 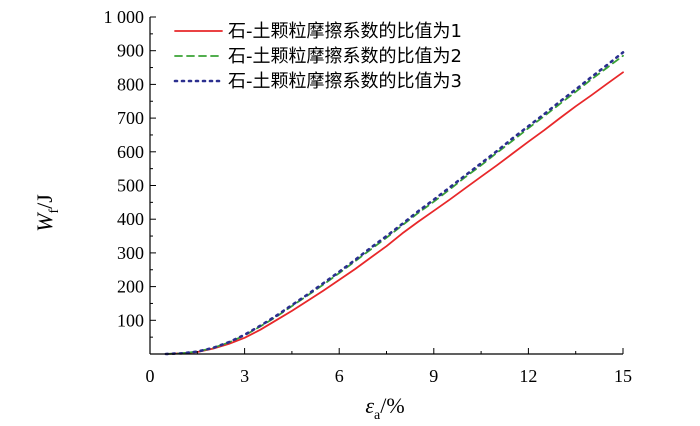 What do you see at coordinates (130, 118) in the screenshot?
I see `y-tick-label: 700` at bounding box center [130, 118].